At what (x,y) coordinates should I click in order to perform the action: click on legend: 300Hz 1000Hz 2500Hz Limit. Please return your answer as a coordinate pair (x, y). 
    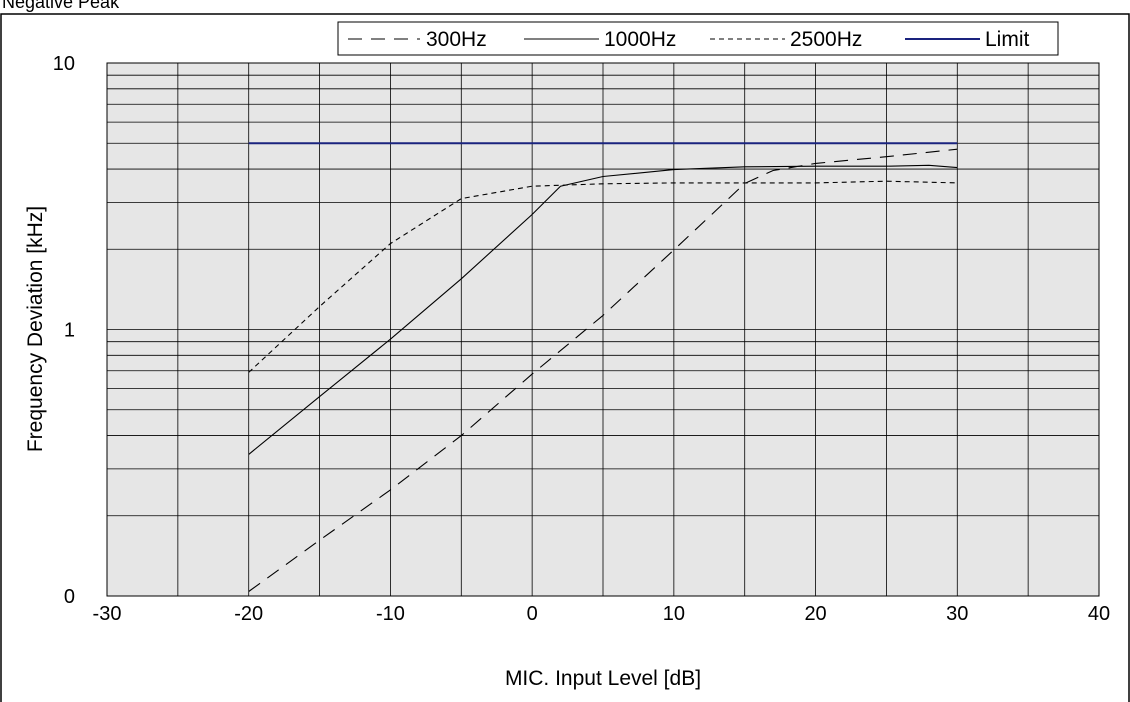
    Looking at the image, I should click on (698, 38).